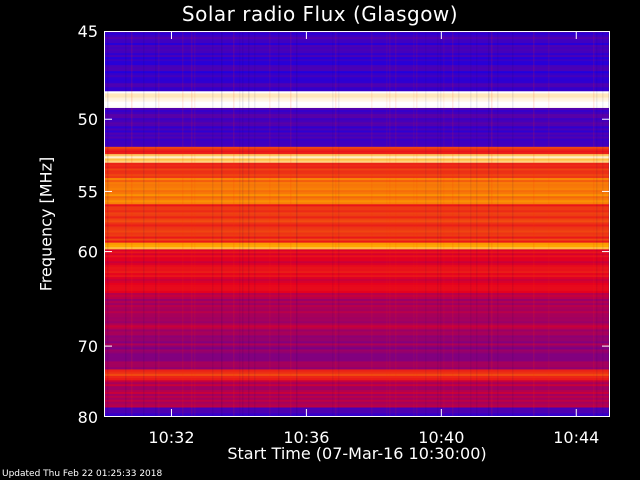 Image resolution: width=640 pixels, height=480 pixels. I want to click on updated-timestamp: Updated Thu Feb 22 01:25:33 2018, so click(82, 474).